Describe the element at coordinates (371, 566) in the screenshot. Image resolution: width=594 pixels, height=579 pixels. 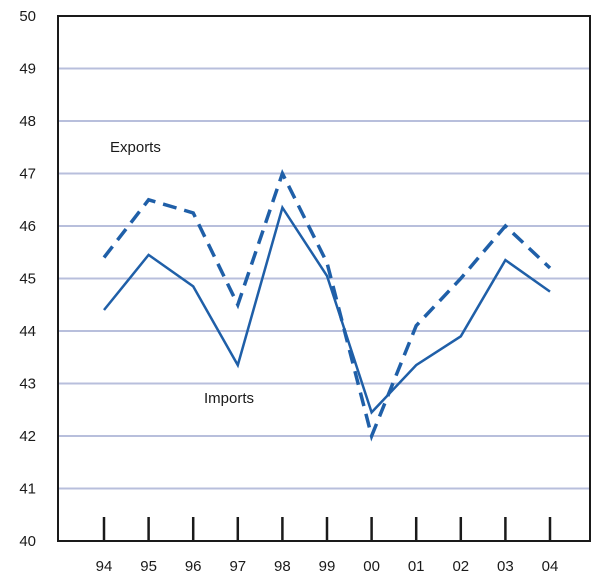
I see `x-tick-label: 00` at that location.